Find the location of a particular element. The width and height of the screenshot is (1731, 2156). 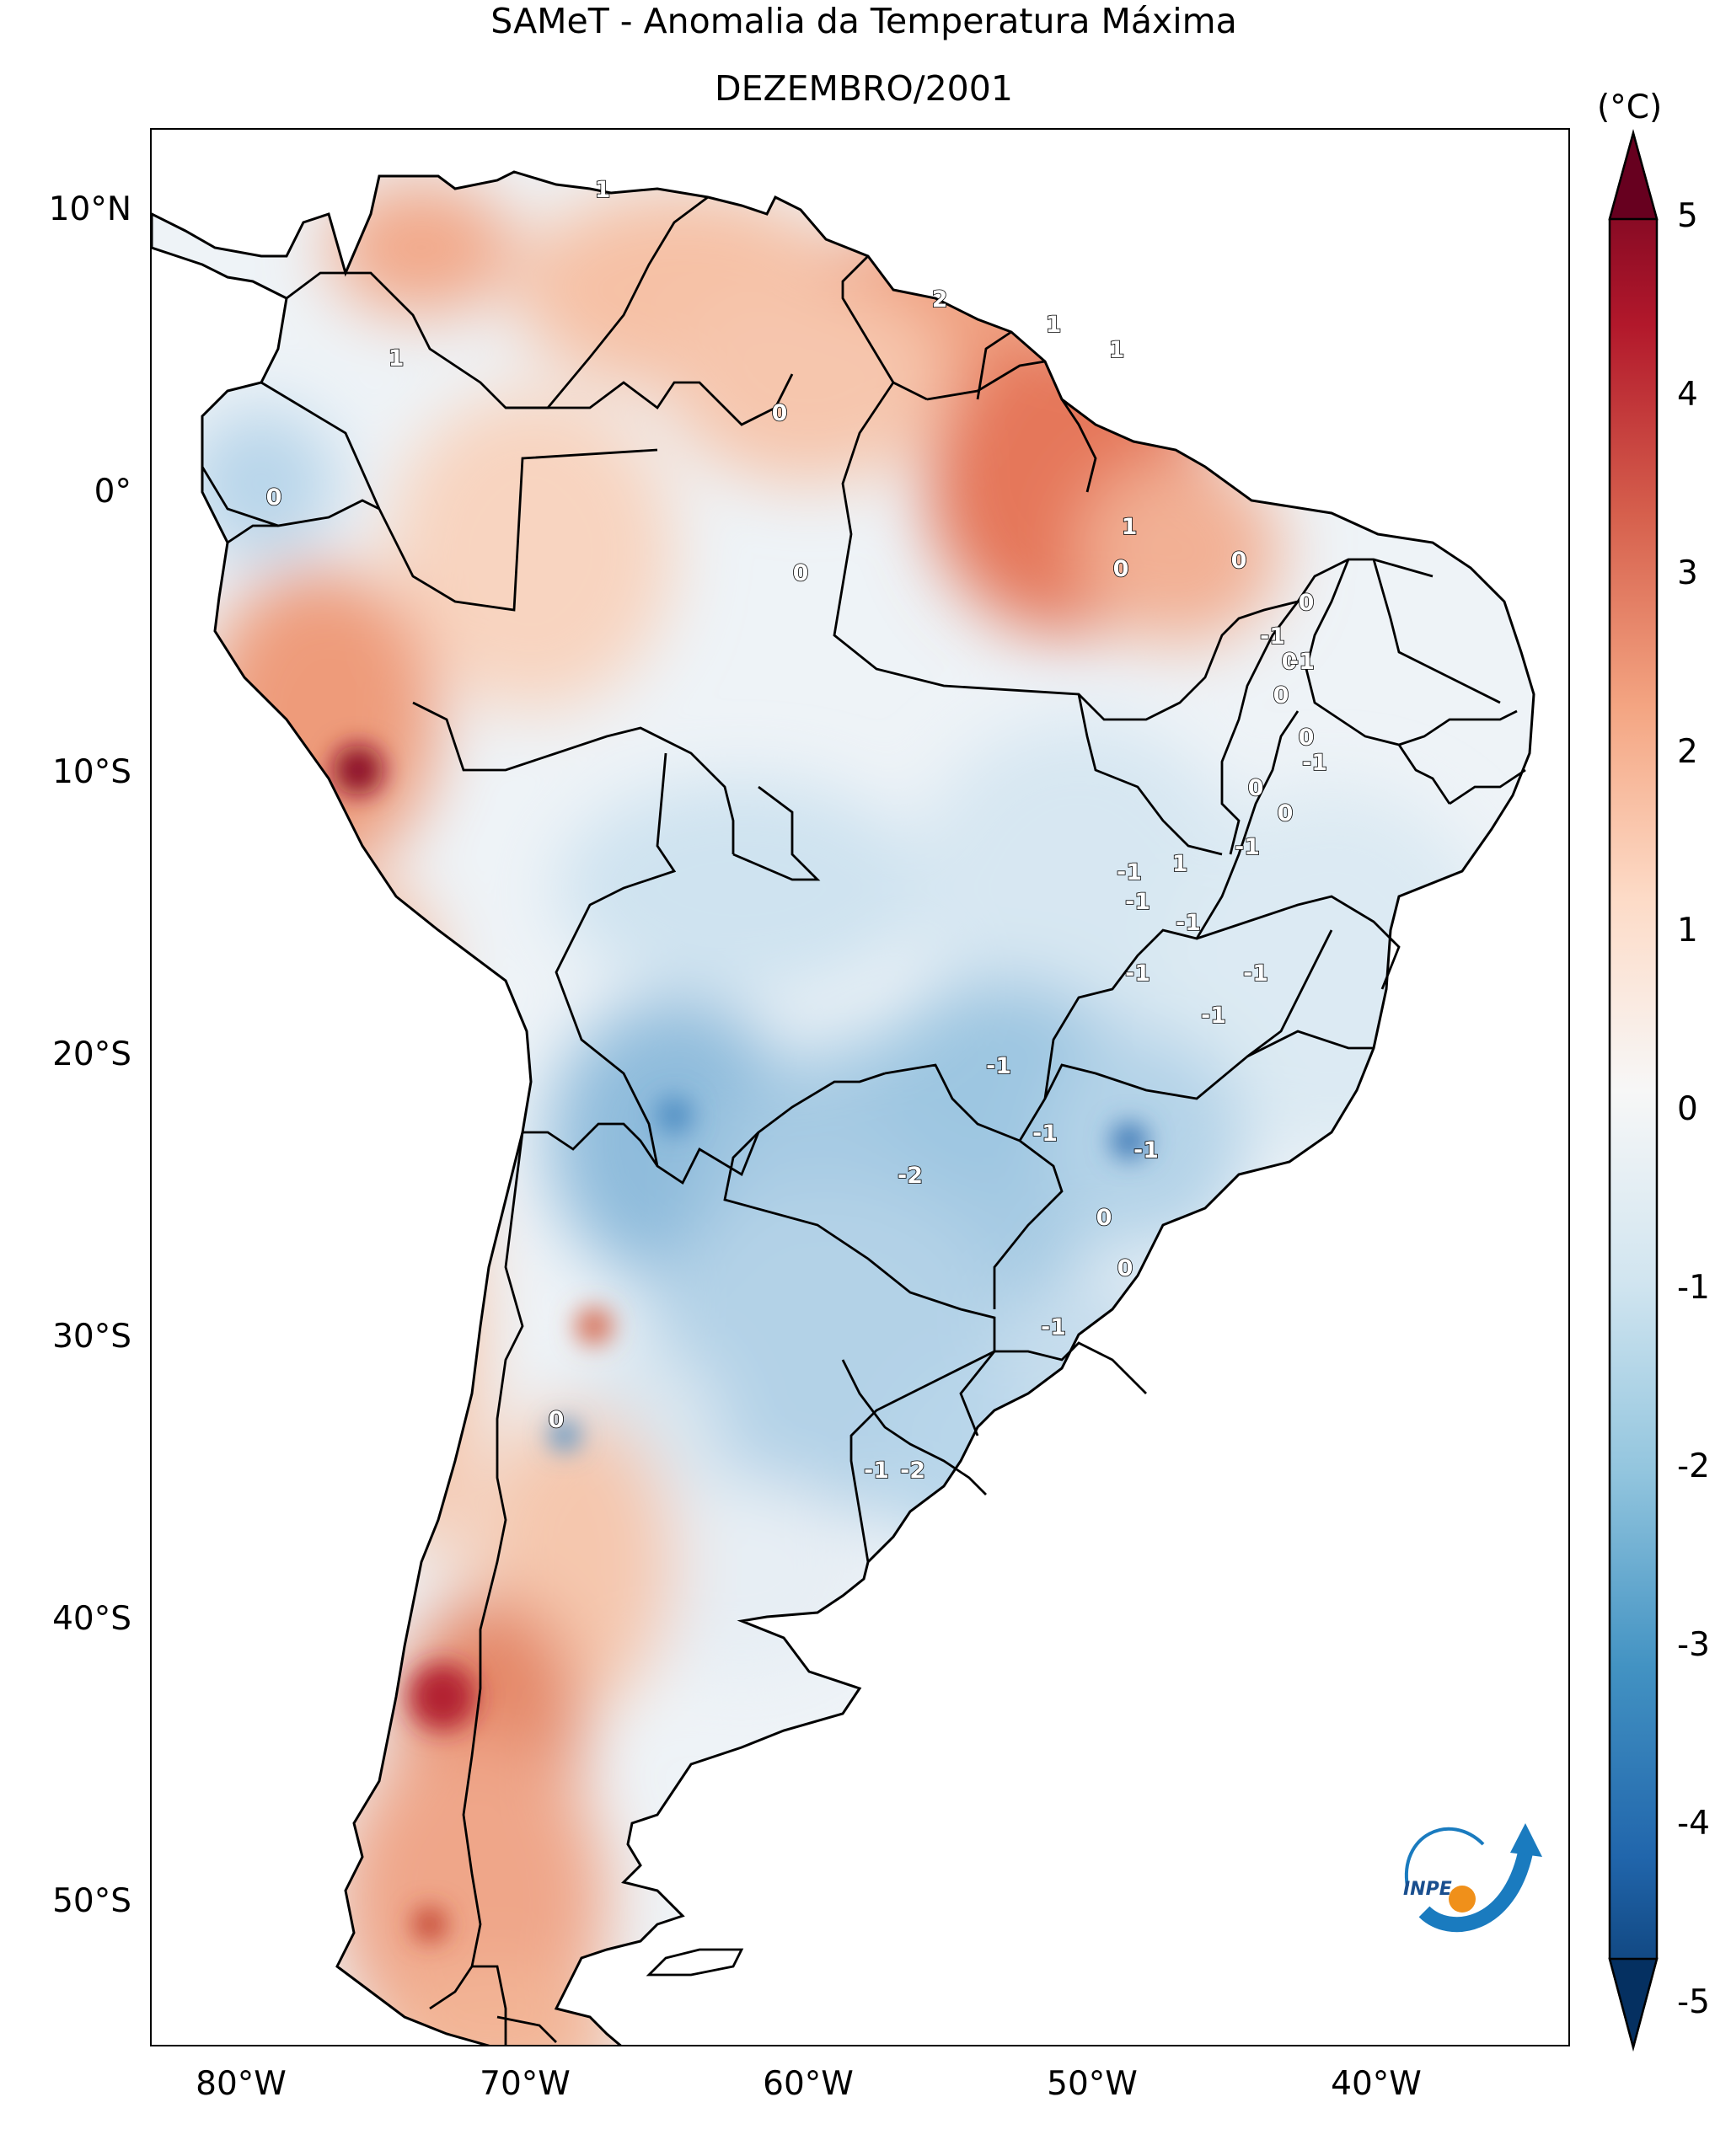

lat-label-30s: 30°S is located at coordinates (91, 1337).